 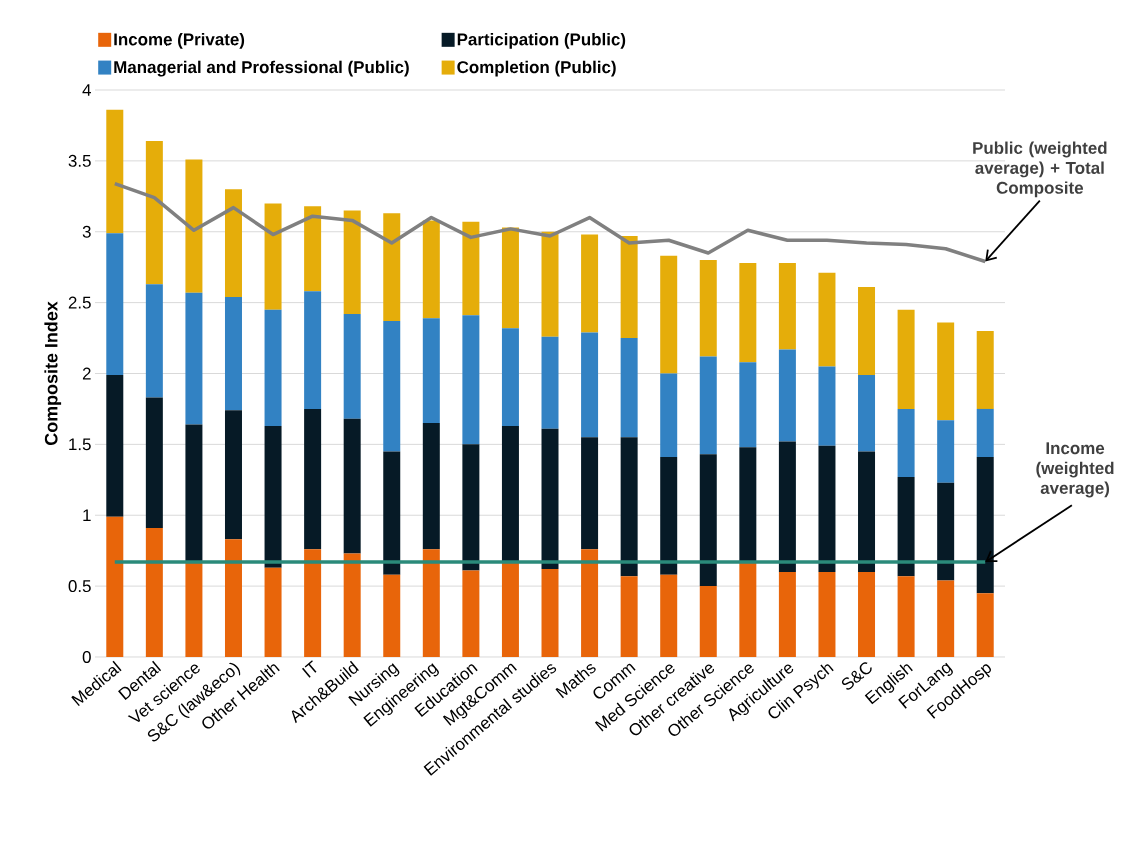 What do you see at coordinates (1075, 470) in the screenshot?
I see `ref-line-label: Income (weighted average)` at bounding box center [1075, 470].